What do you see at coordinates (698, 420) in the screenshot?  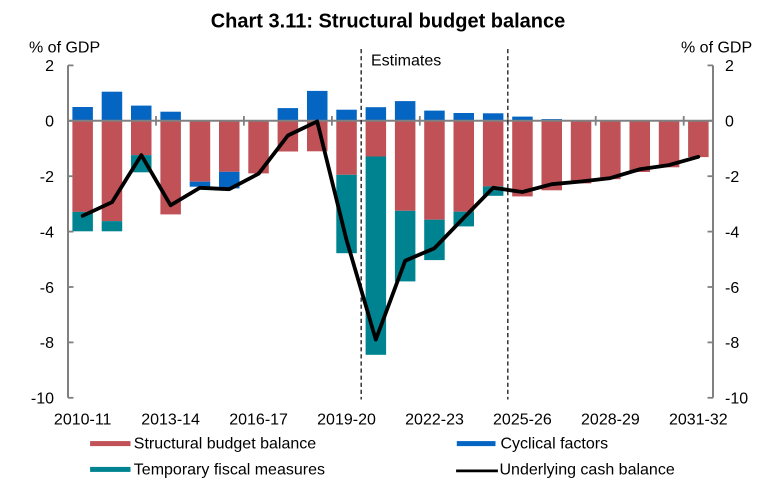 I see `svg-text: 2031-32` at bounding box center [698, 420].